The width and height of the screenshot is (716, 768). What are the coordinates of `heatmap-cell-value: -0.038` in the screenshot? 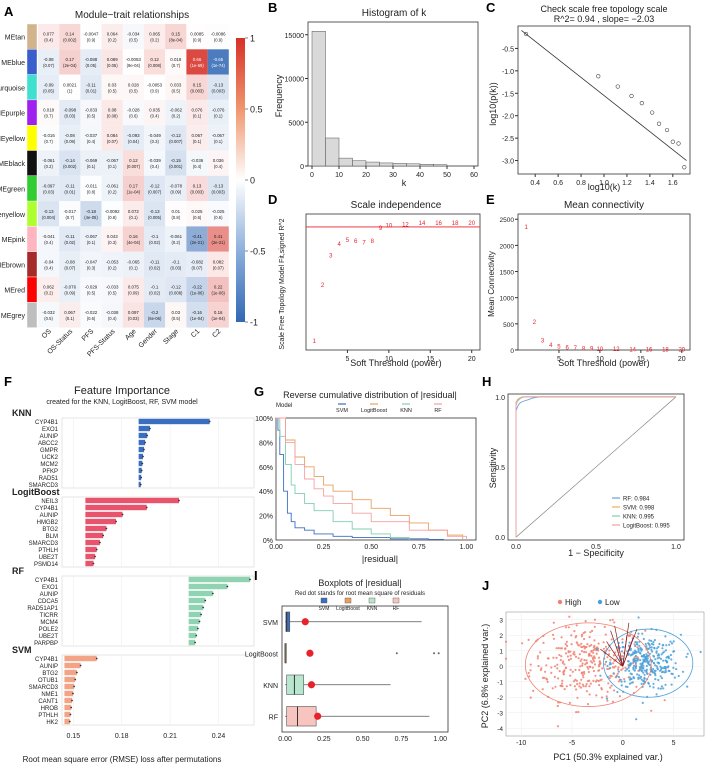 It's located at (112, 312).